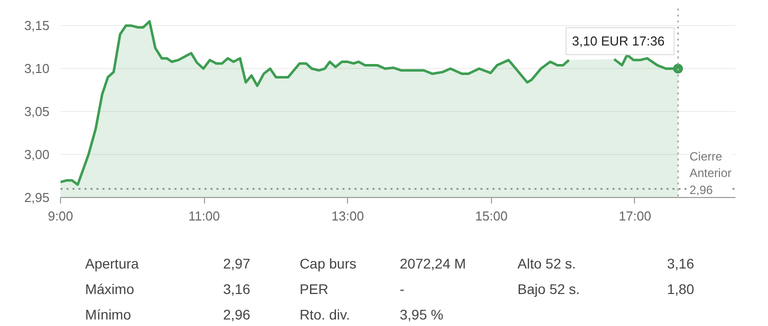 The width and height of the screenshot is (768, 326). I want to click on text: Apertura, so click(112, 264).